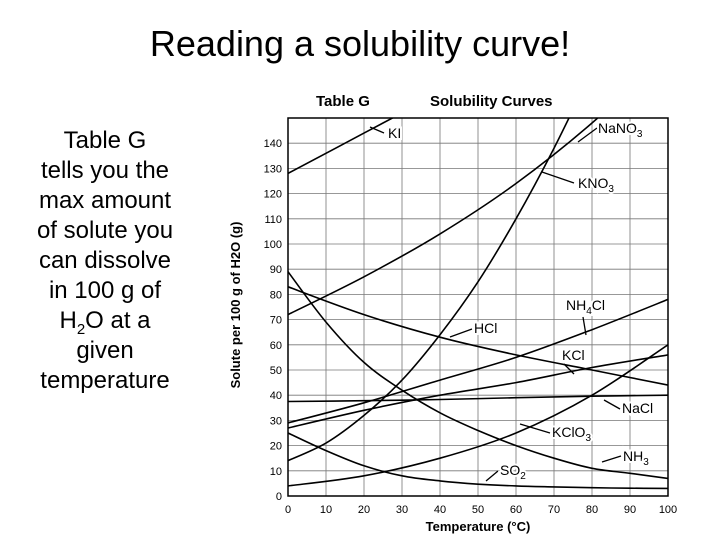  Describe the element at coordinates (377, 130) in the screenshot. I see `leader-line-ki` at that location.